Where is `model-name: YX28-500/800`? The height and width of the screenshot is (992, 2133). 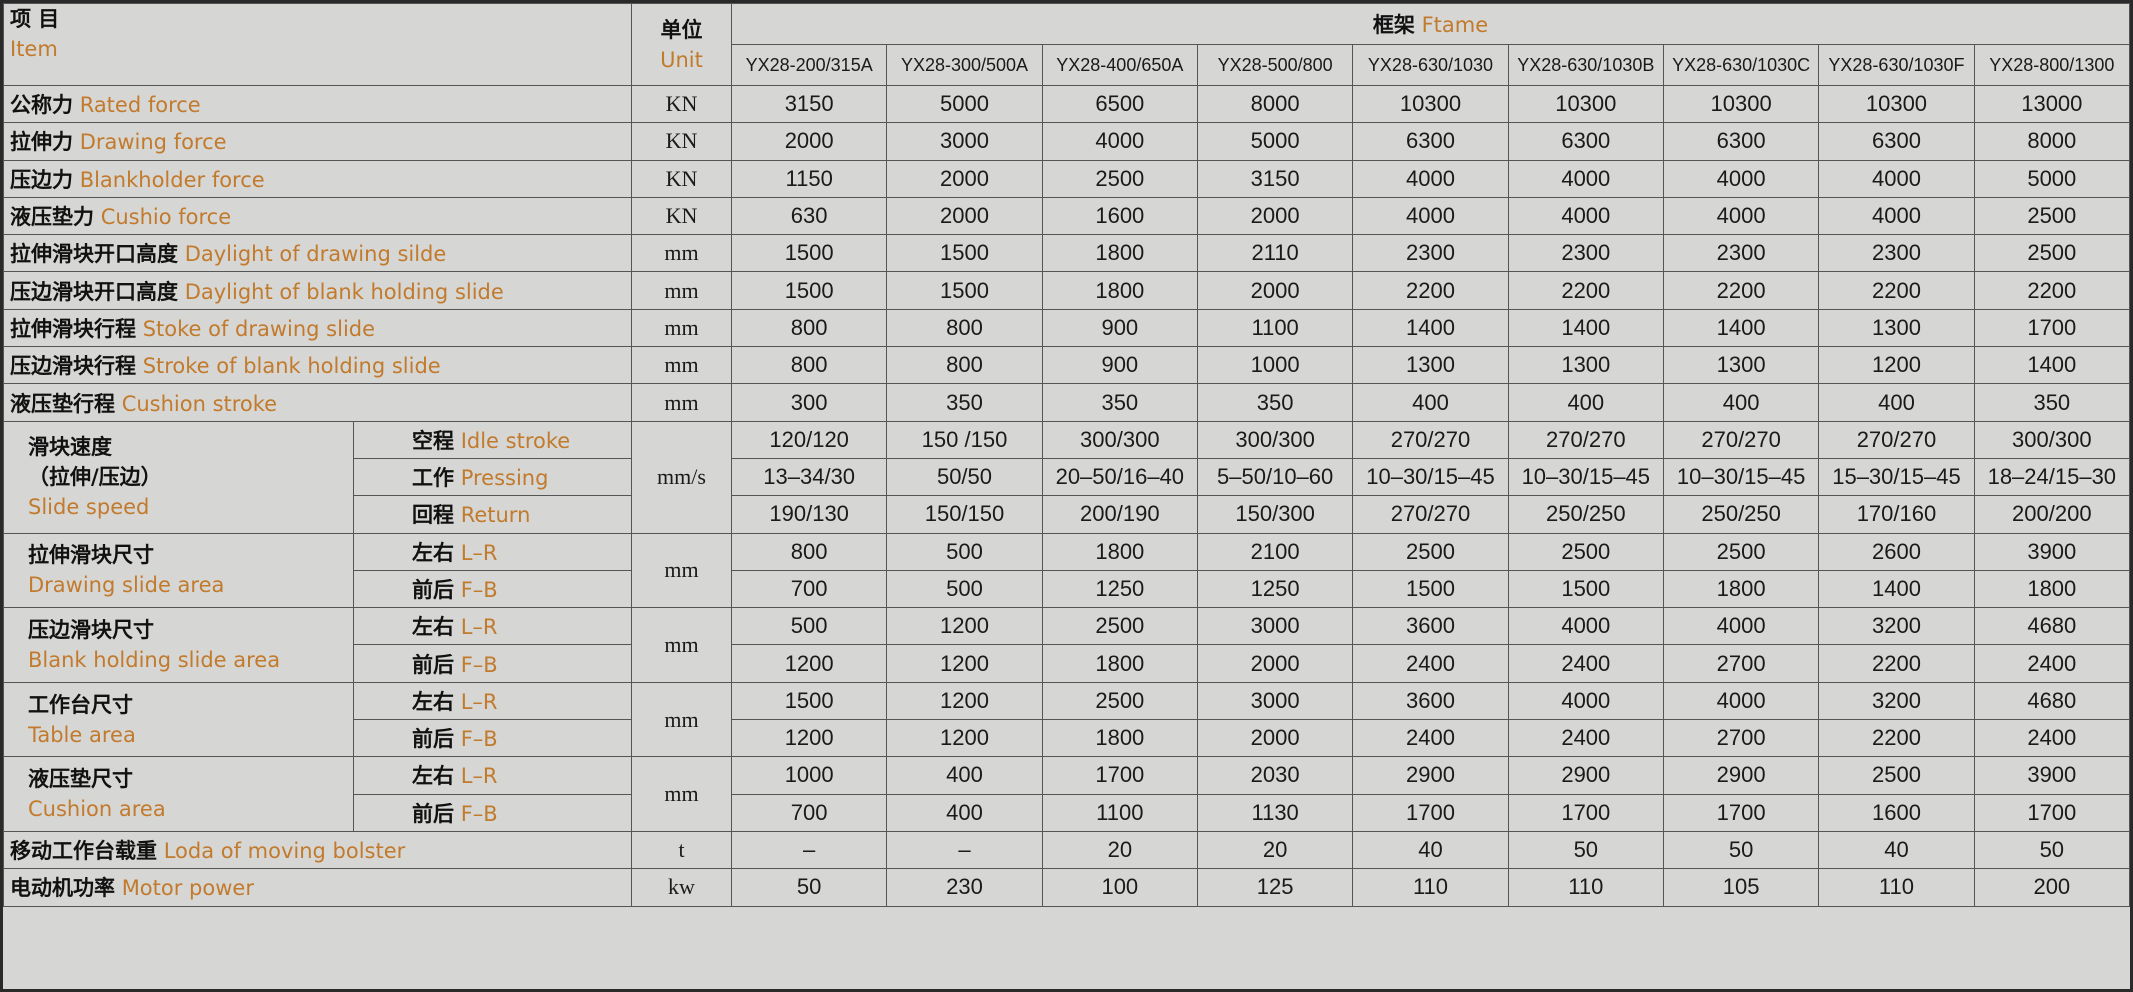
model-name: YX28-500/800 is located at coordinates (1275, 65).